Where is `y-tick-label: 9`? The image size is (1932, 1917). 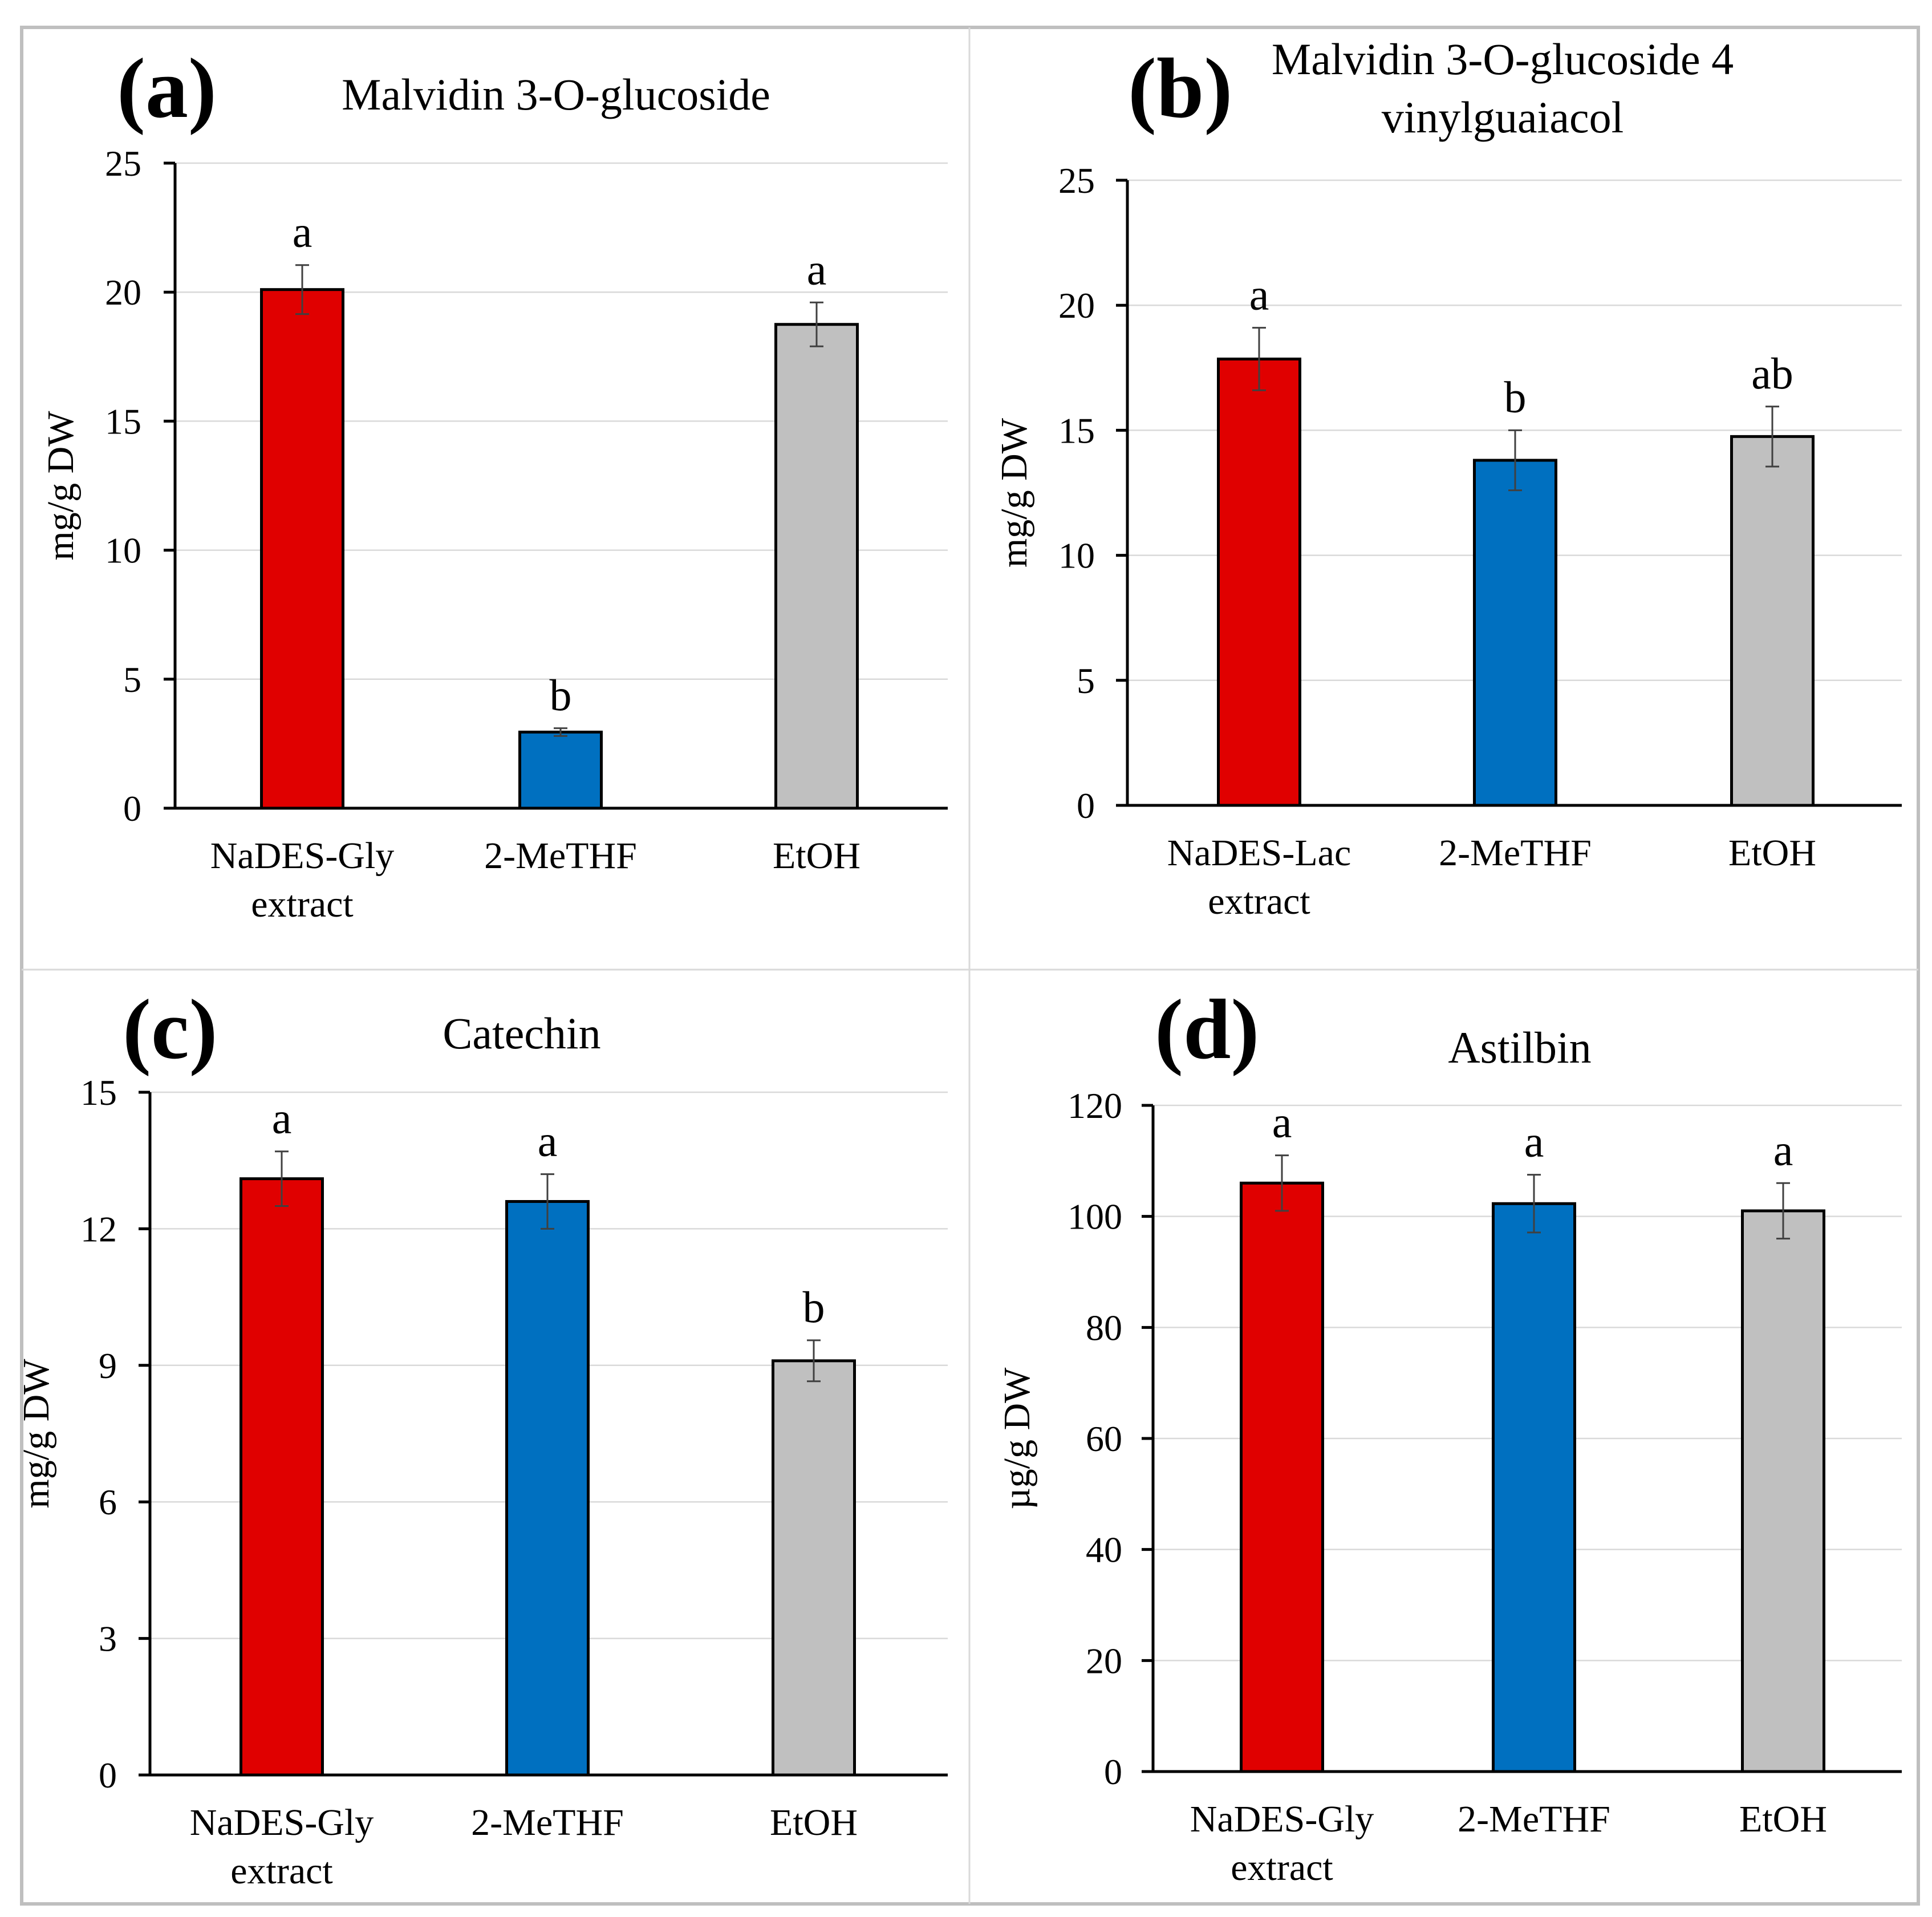 y-tick-label: 9 is located at coordinates (108, 1365).